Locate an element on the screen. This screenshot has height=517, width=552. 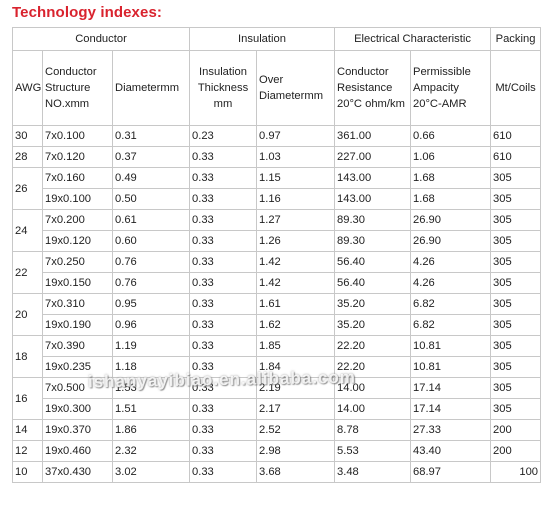
cell-over-diameter: 0.97 is located at coordinates (295, 136).